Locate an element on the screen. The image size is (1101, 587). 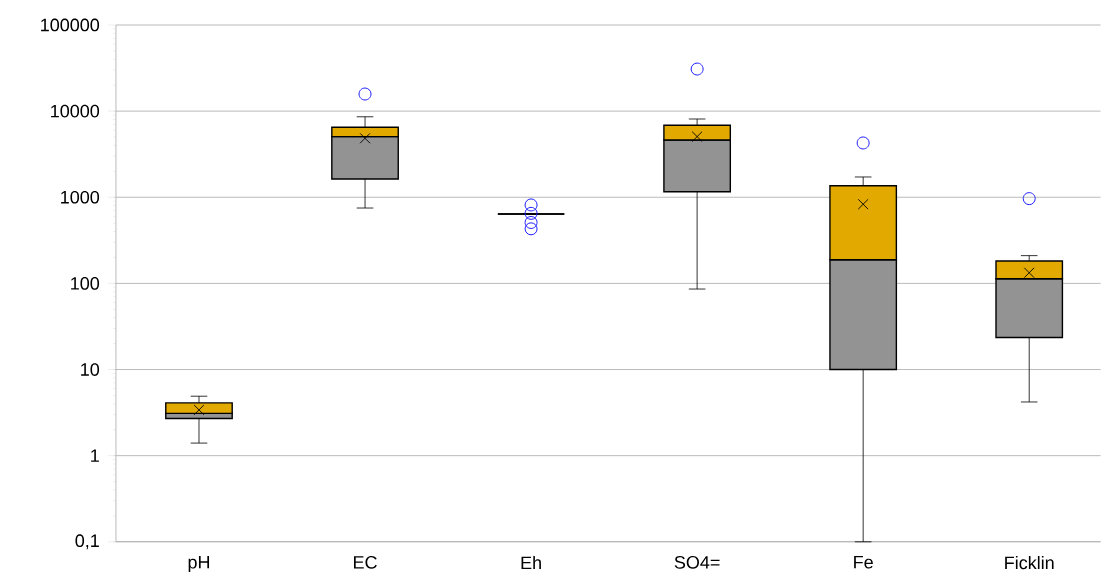
x-tick-label: pH is located at coordinates (199, 564).